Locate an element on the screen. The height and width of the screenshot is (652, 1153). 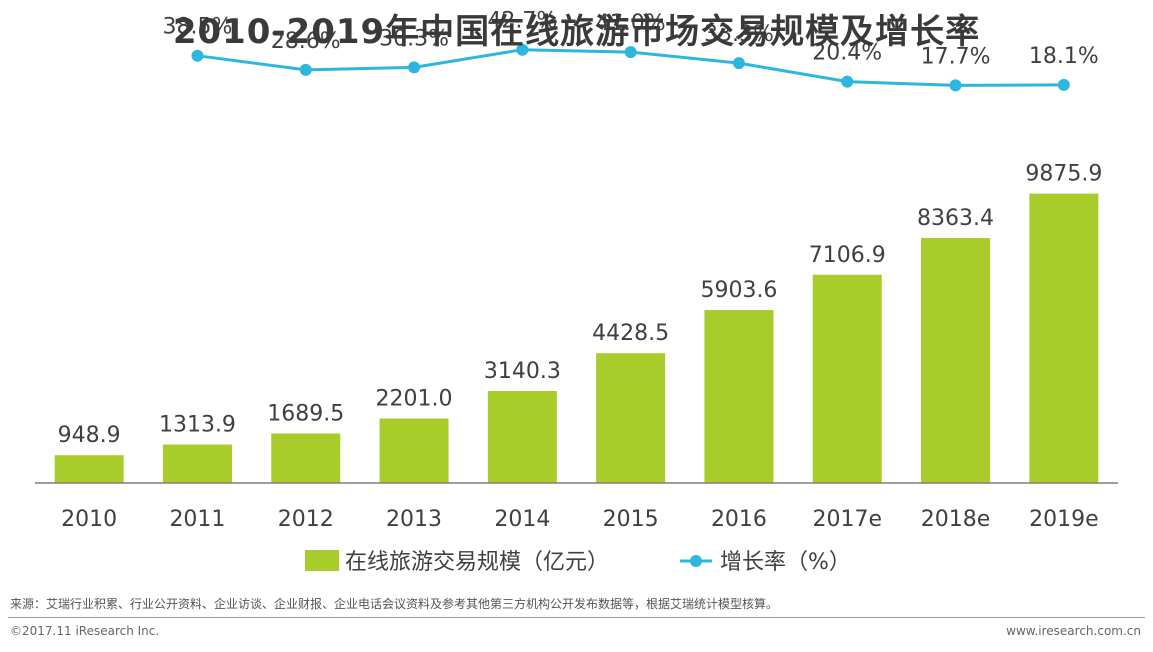
growth-point-2012 is located at coordinates (305, 69).